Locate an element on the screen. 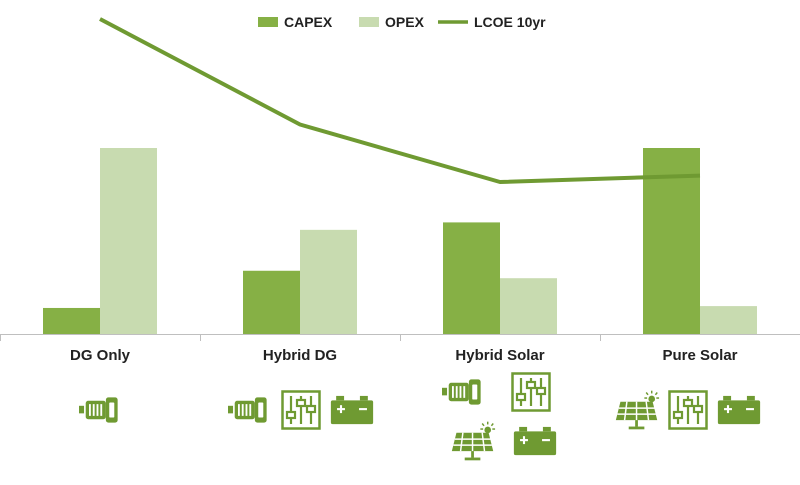 This screenshot has width=800, height=485. legend-label-capex: CAPEX is located at coordinates (308, 22).